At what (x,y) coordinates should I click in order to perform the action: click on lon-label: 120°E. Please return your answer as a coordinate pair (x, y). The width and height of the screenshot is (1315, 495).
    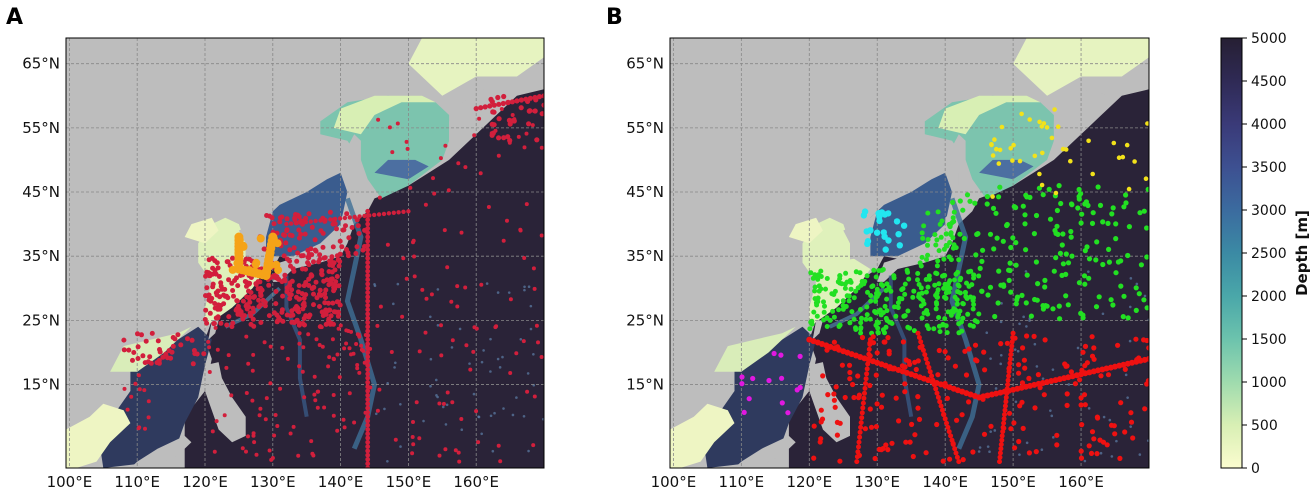
    Looking at the image, I should click on (205, 482).